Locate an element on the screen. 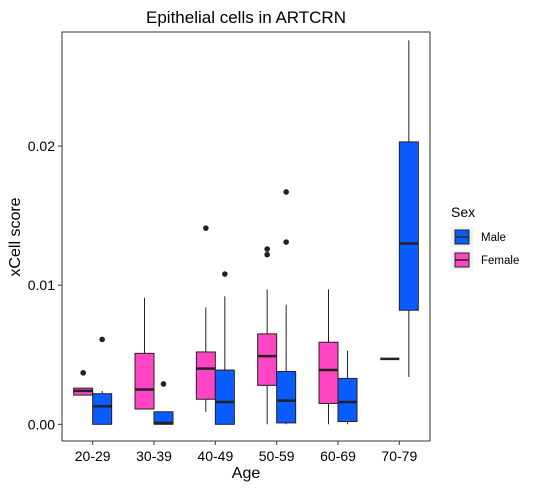  y-axis-title: xCell score is located at coordinates (15, 236).